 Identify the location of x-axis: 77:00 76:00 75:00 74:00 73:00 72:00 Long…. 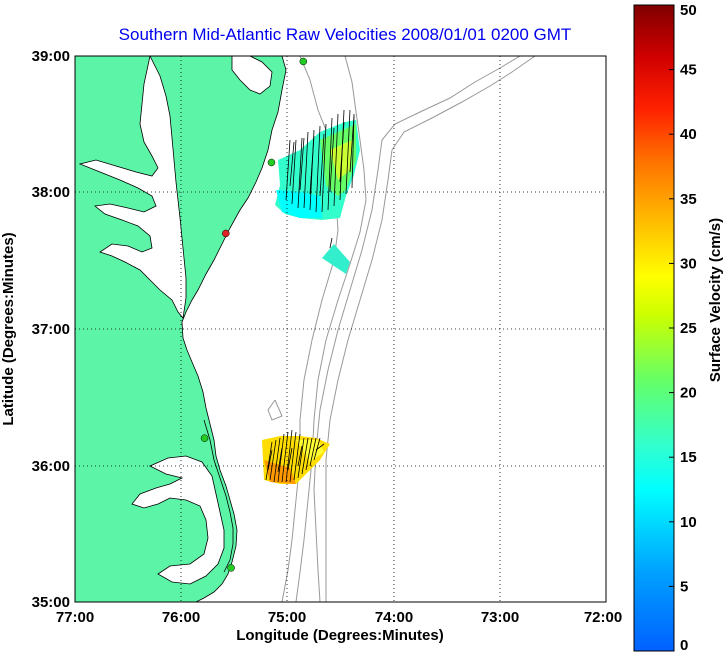
(339, 626).